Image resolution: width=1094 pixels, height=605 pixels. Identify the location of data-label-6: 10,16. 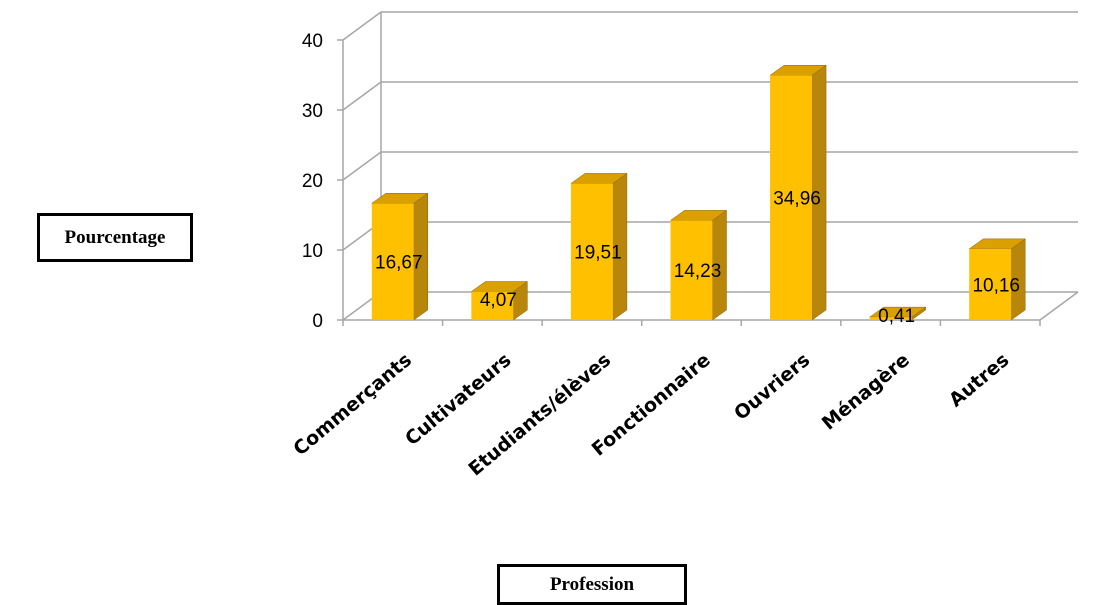
(996, 285).